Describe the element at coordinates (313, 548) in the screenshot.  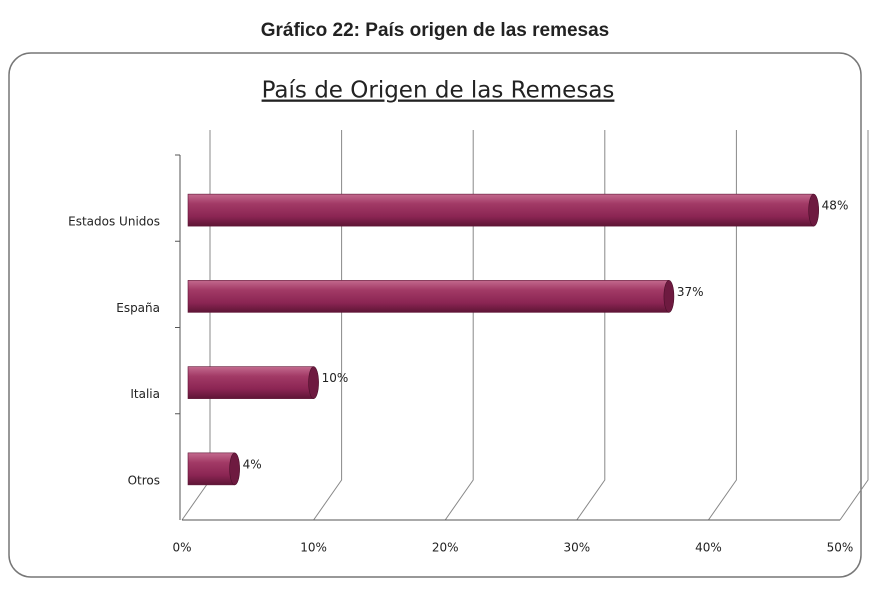
I see `x-tick-label: 10%` at that location.